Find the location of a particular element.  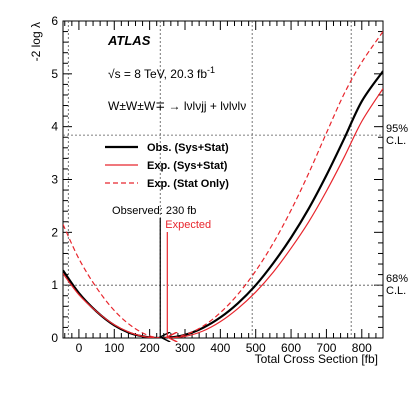

marker-labels: Observed: 230 fb Expected is located at coordinates (161, 218).